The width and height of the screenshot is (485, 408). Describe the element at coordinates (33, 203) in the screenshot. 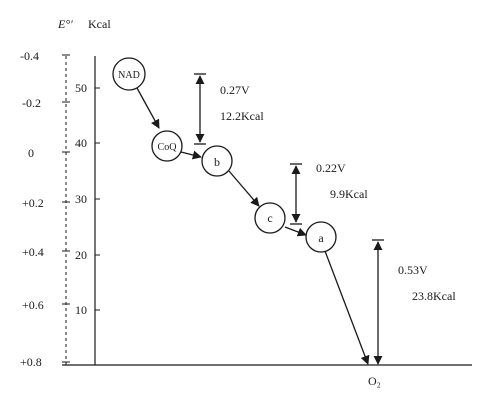

I see `e-tick-label: +0.2` at that location.